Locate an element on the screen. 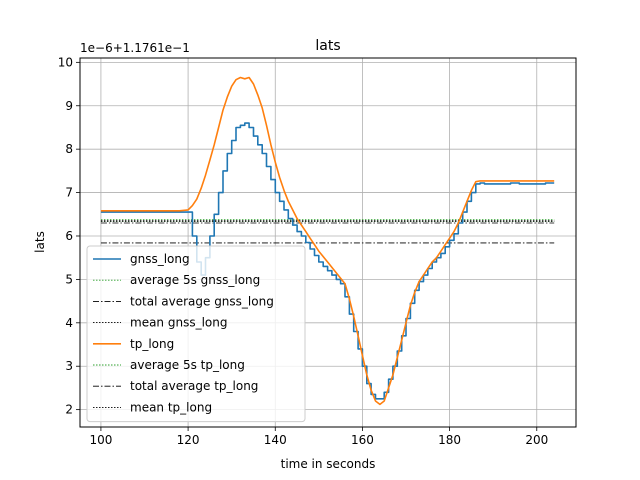 The image size is (640, 480). x-tick-label: 180 is located at coordinates (449, 440).